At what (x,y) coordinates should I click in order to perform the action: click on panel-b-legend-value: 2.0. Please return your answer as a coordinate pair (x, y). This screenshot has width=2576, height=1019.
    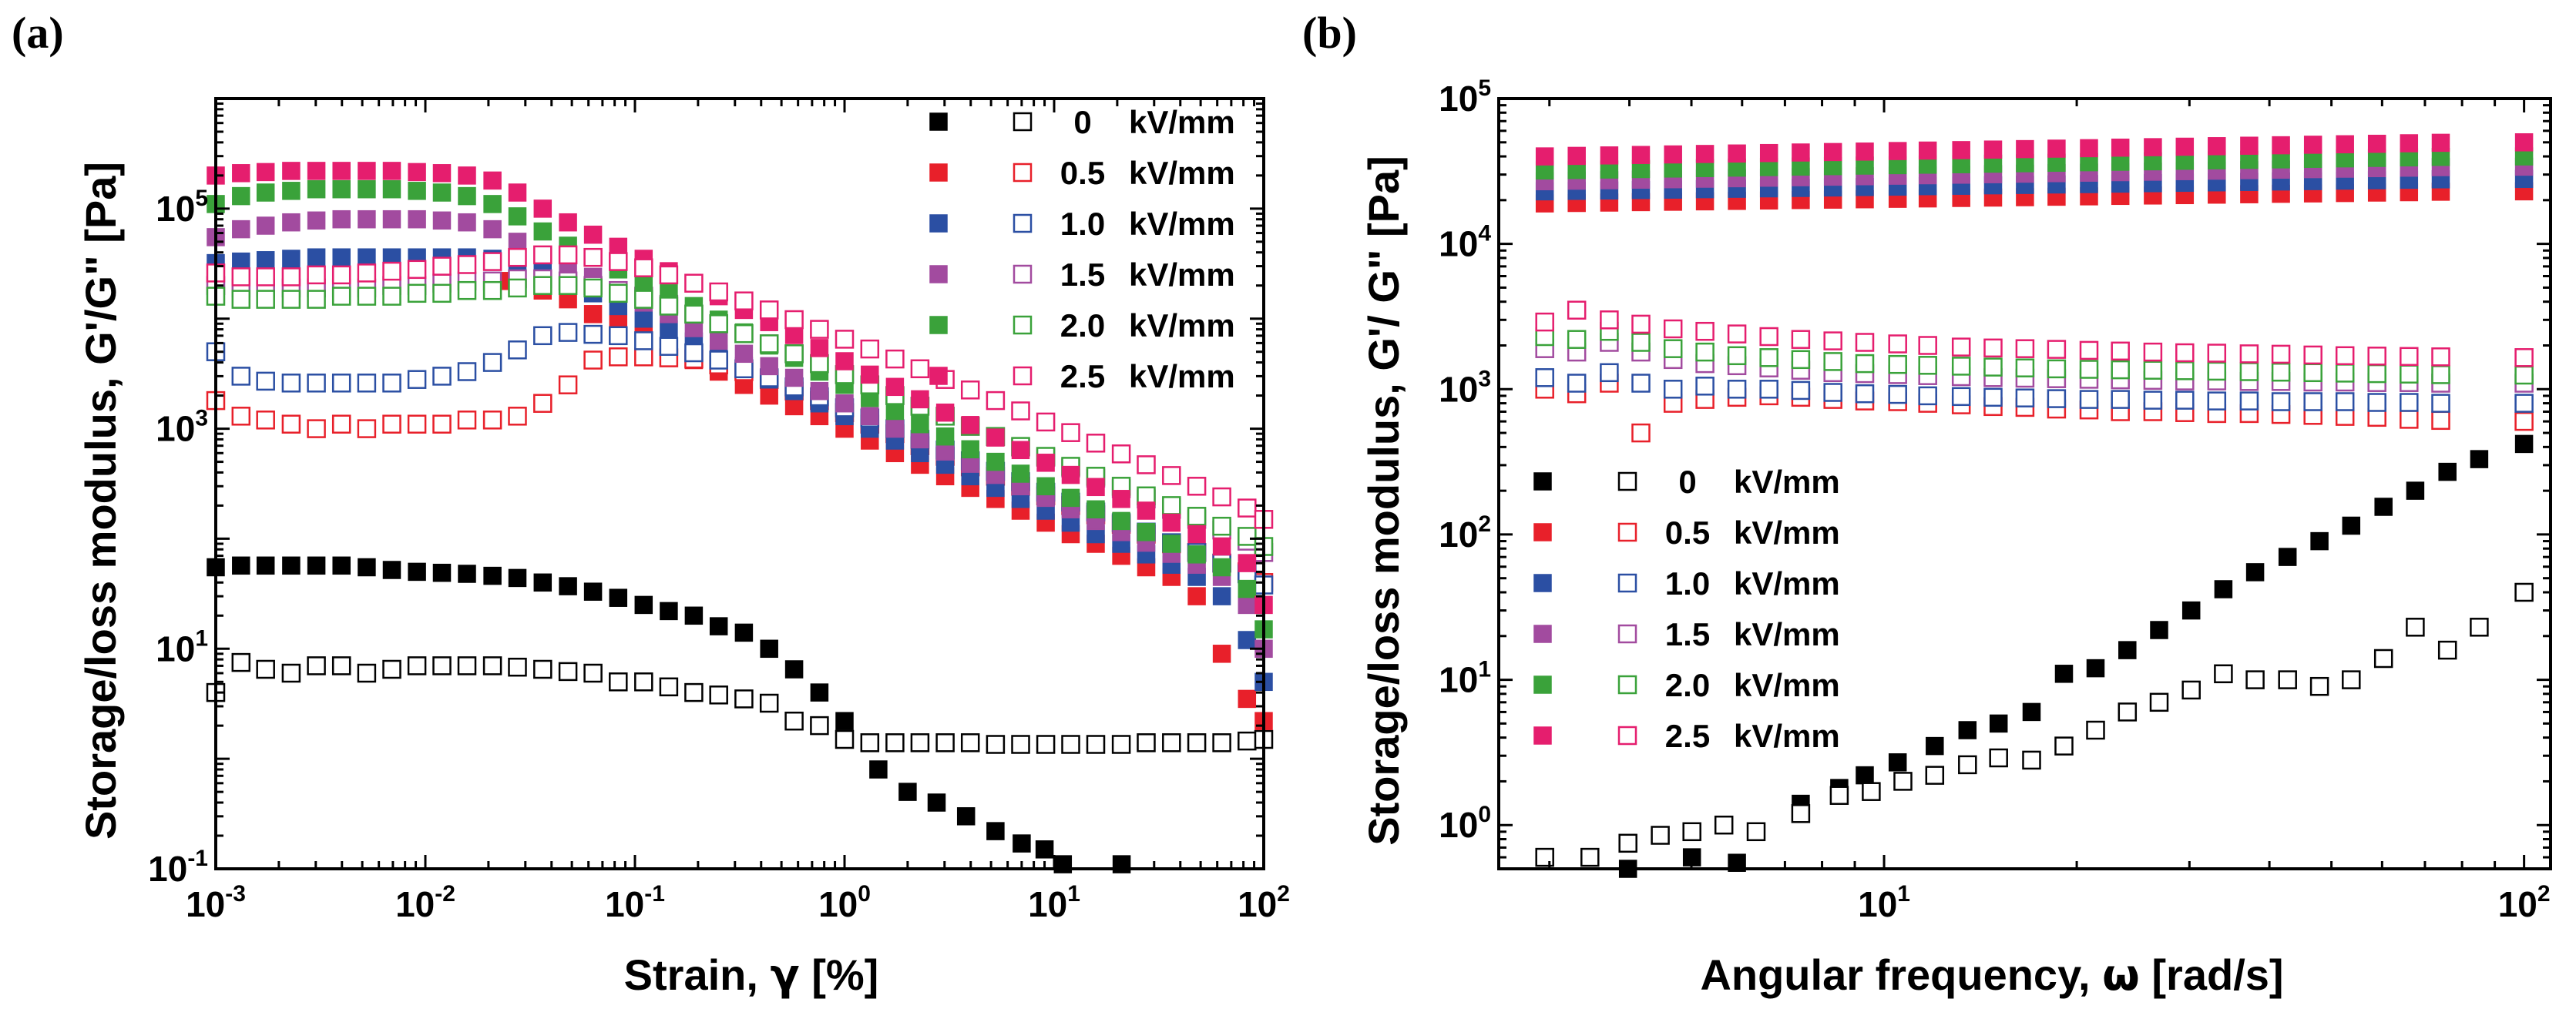
    Looking at the image, I should click on (1687, 685).